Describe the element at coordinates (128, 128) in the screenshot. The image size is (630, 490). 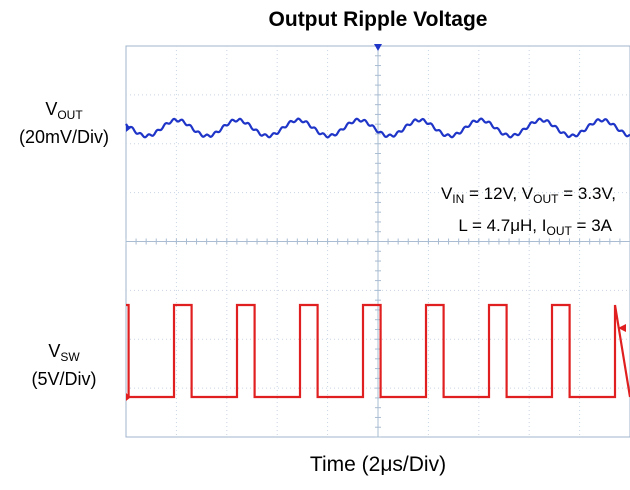
I see `vout-ground-marker` at that location.